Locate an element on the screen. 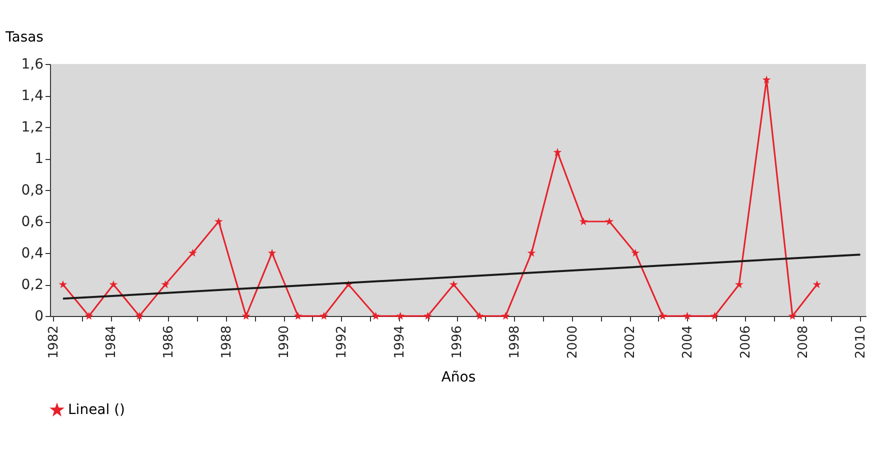 This screenshot has width=894, height=463. x-tick-label: 1990 is located at coordinates (284, 342).